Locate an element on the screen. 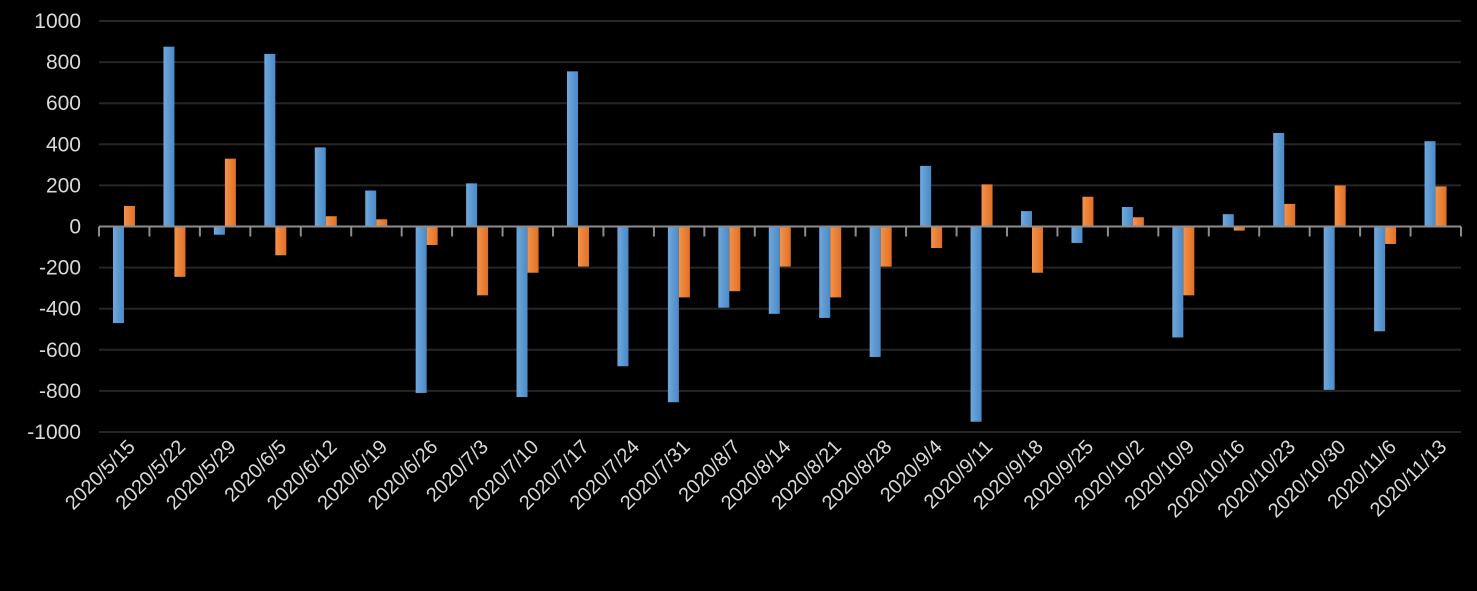 The width and height of the screenshot is (1477, 591). x-axis is located at coordinates (780, 231).